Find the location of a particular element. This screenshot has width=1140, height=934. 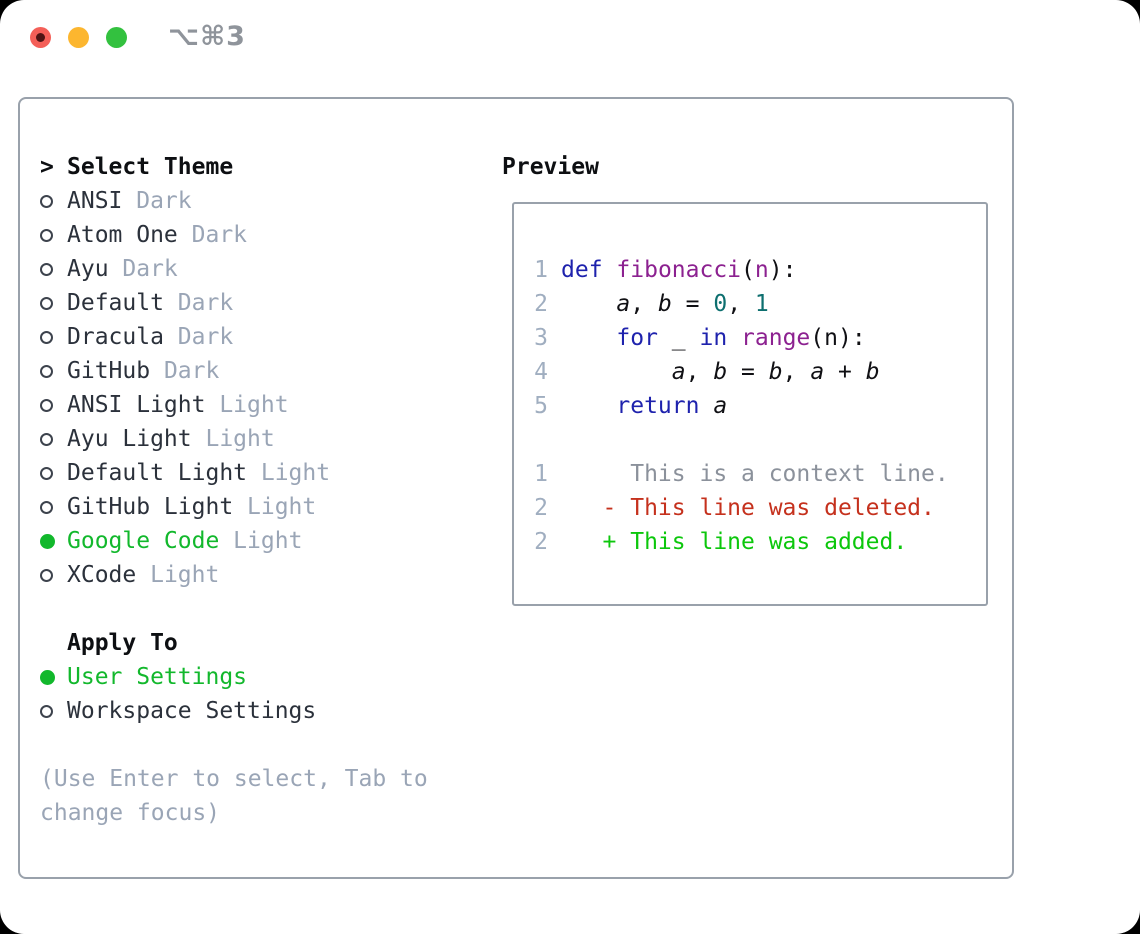

line-number: 5 is located at coordinates (541, 406).